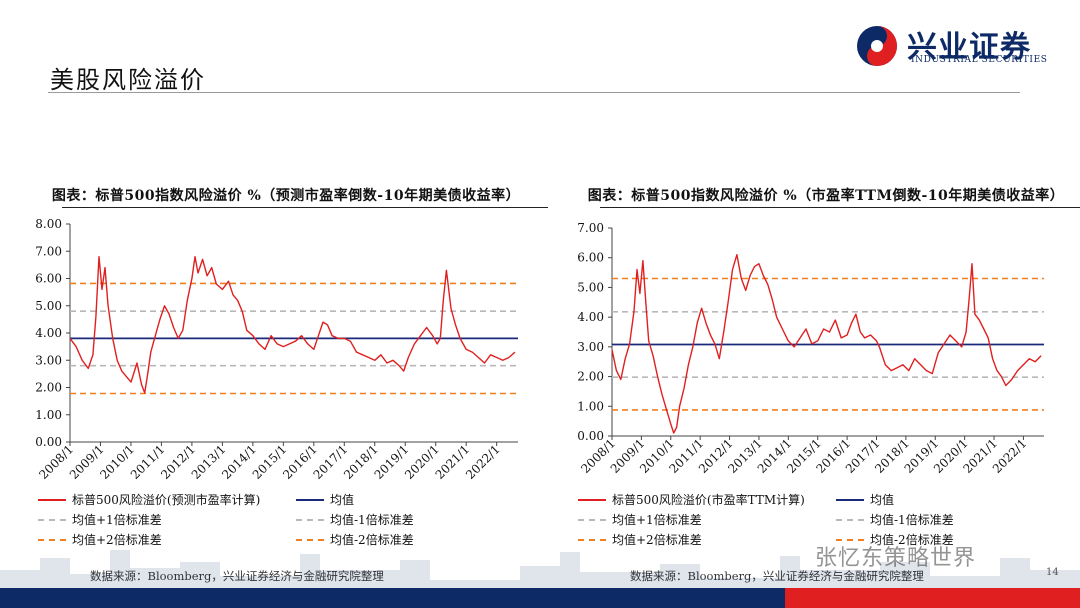 The height and width of the screenshot is (608, 1080). I want to click on legend-label: 标普500风险溢价(市盈率TTM计算), so click(708, 500).